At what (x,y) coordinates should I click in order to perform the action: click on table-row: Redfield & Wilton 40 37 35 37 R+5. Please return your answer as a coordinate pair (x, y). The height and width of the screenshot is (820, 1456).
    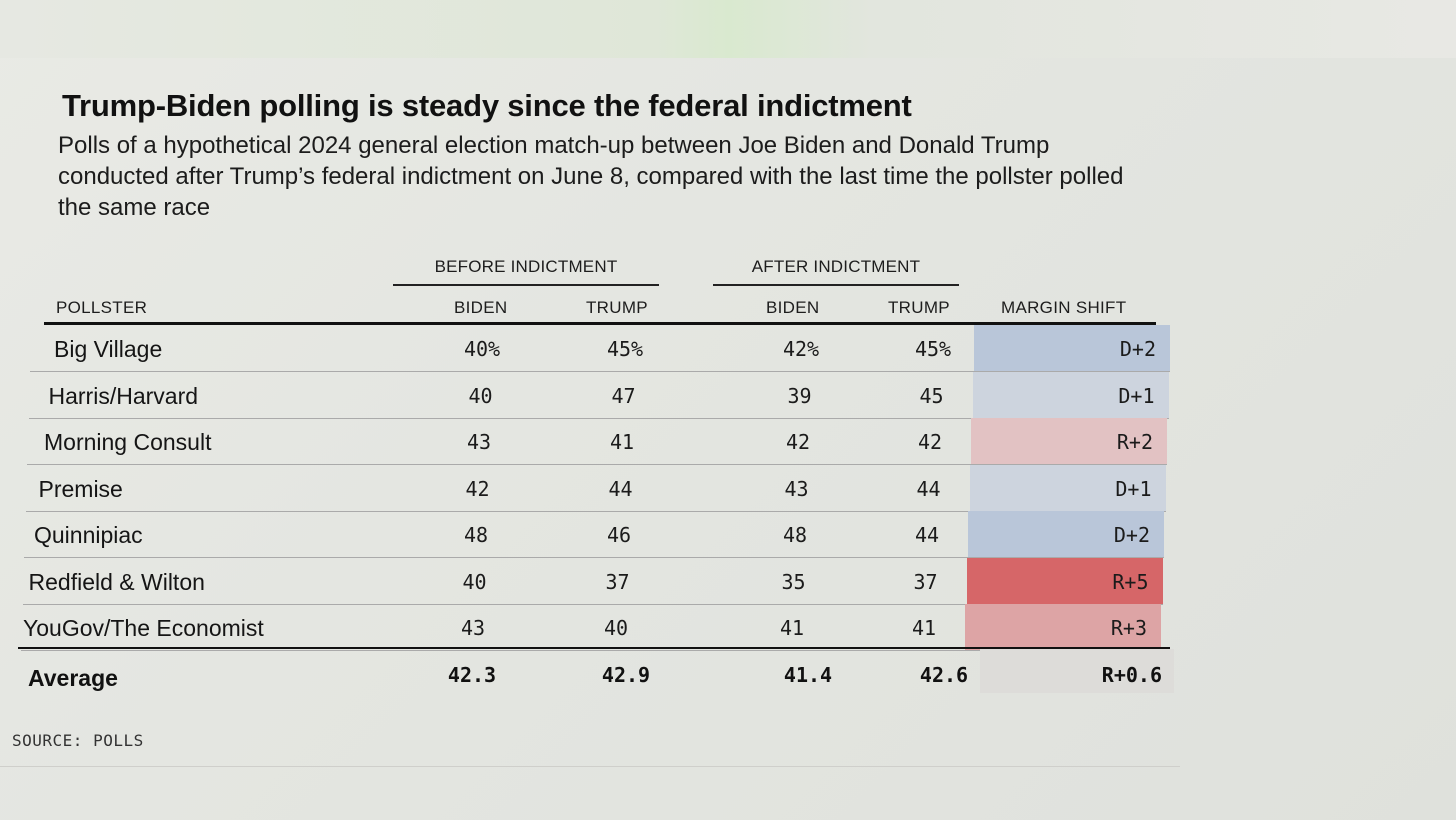
    Looking at the image, I should click on (592, 581).